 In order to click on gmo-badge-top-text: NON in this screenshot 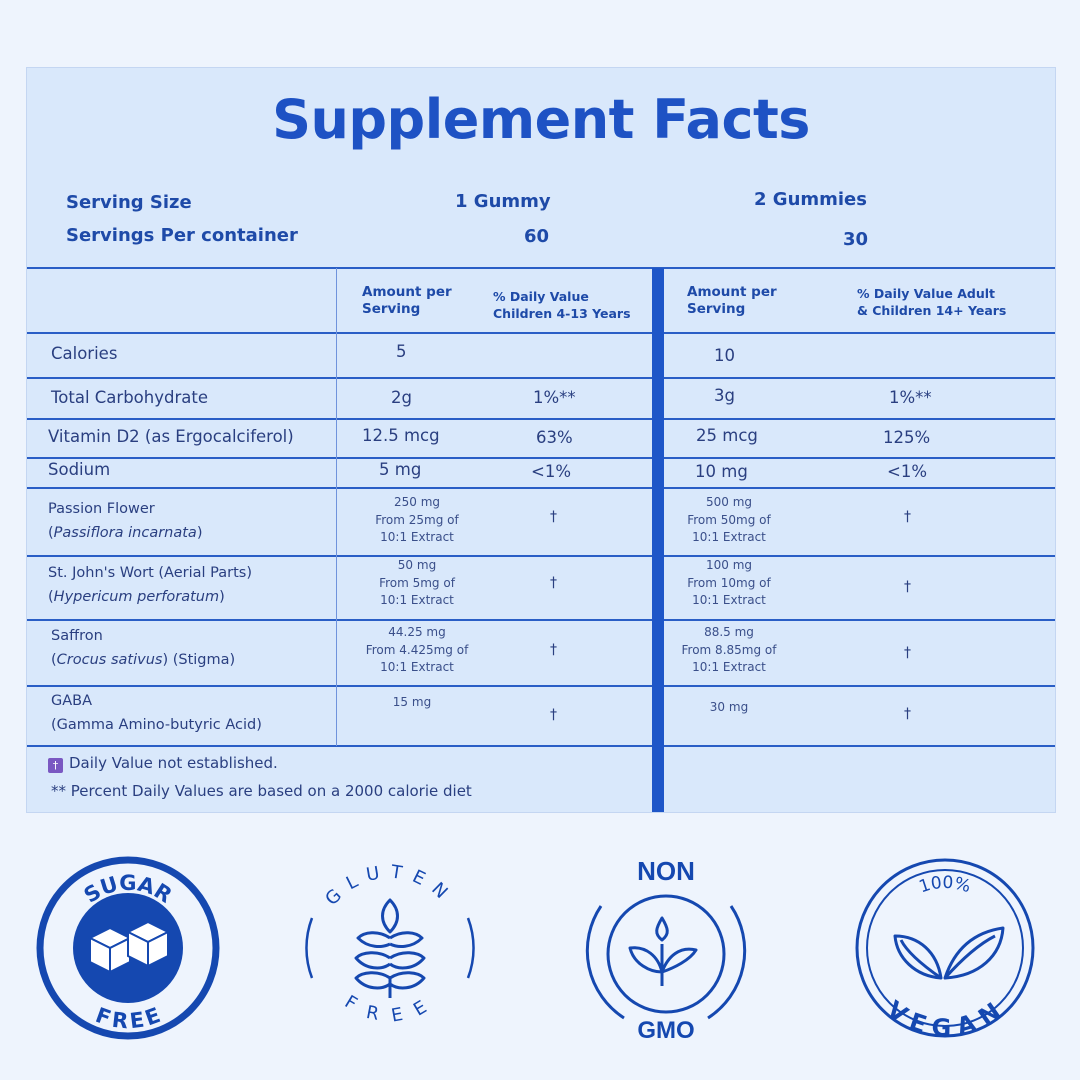, I will do `click(666, 871)`.